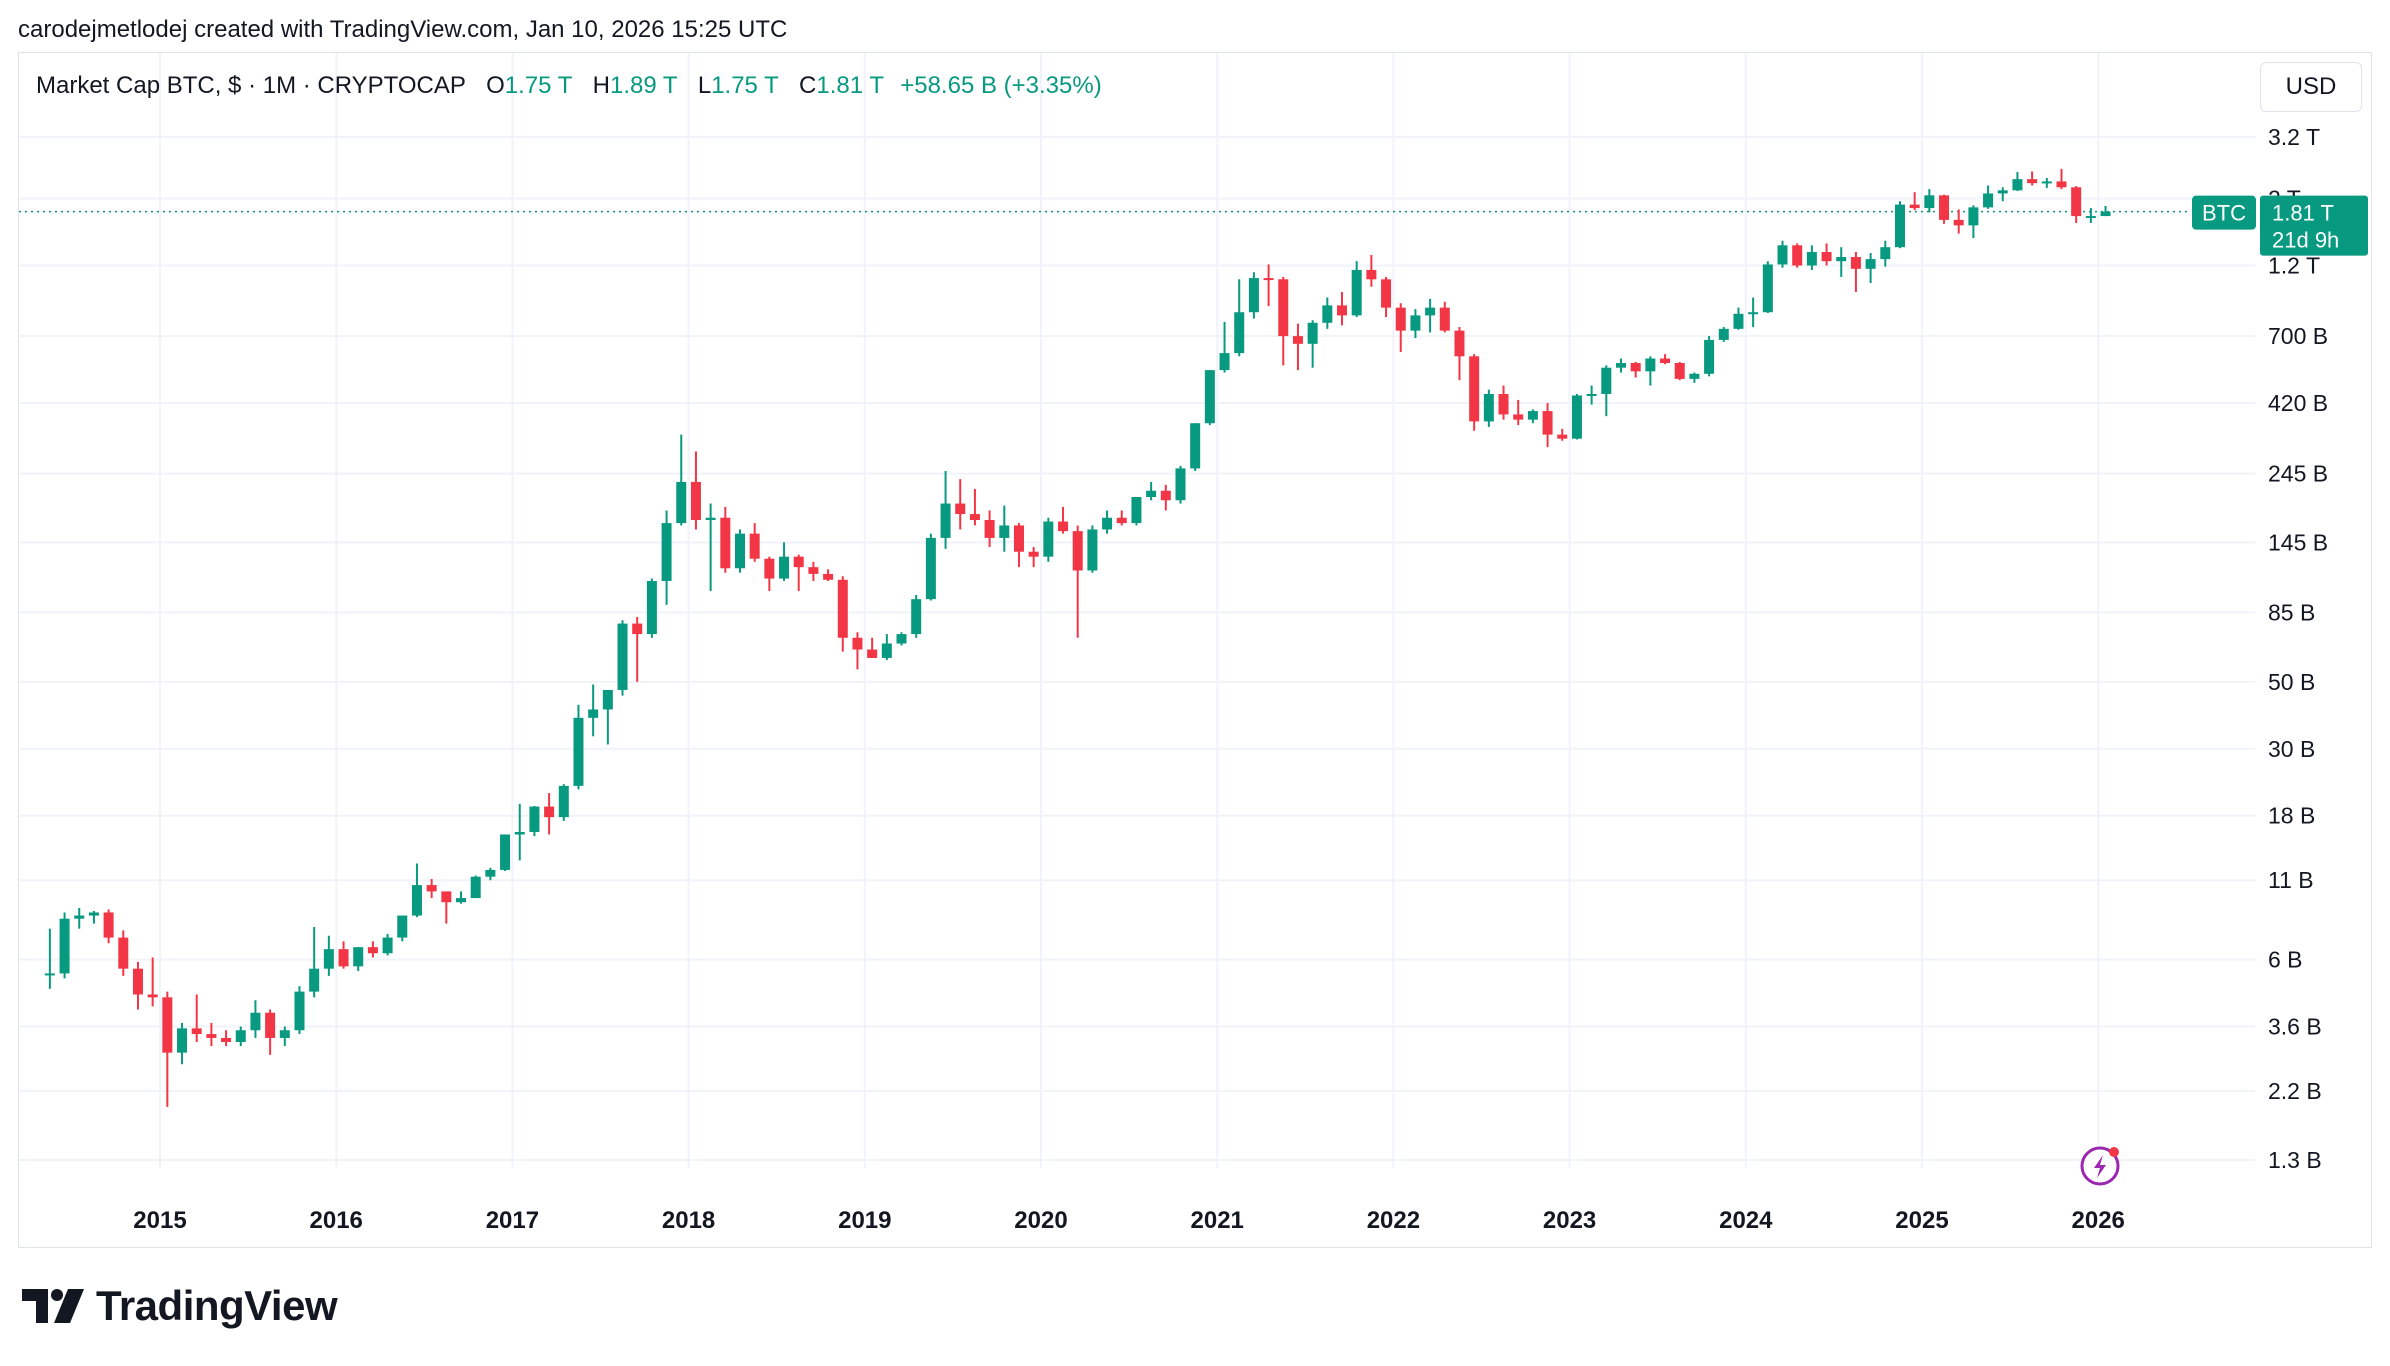 Image resolution: width=2390 pixels, height=1366 pixels. Describe the element at coordinates (2285, 960) in the screenshot. I see `y-tick-label: 6 B` at that location.